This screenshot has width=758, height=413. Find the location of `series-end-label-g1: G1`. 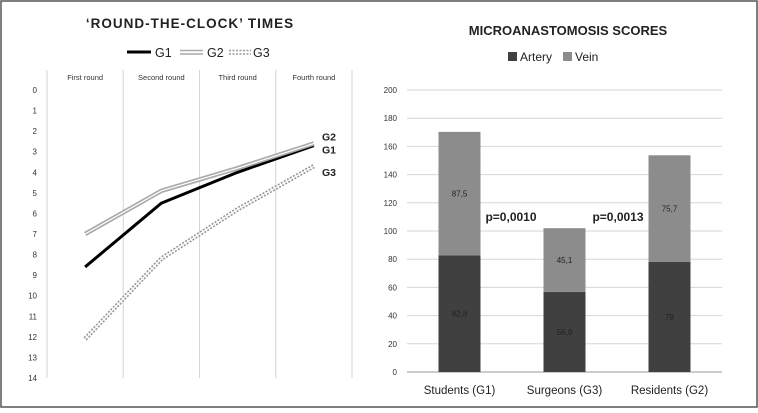

series-end-label-g1: G1 is located at coordinates (329, 151).